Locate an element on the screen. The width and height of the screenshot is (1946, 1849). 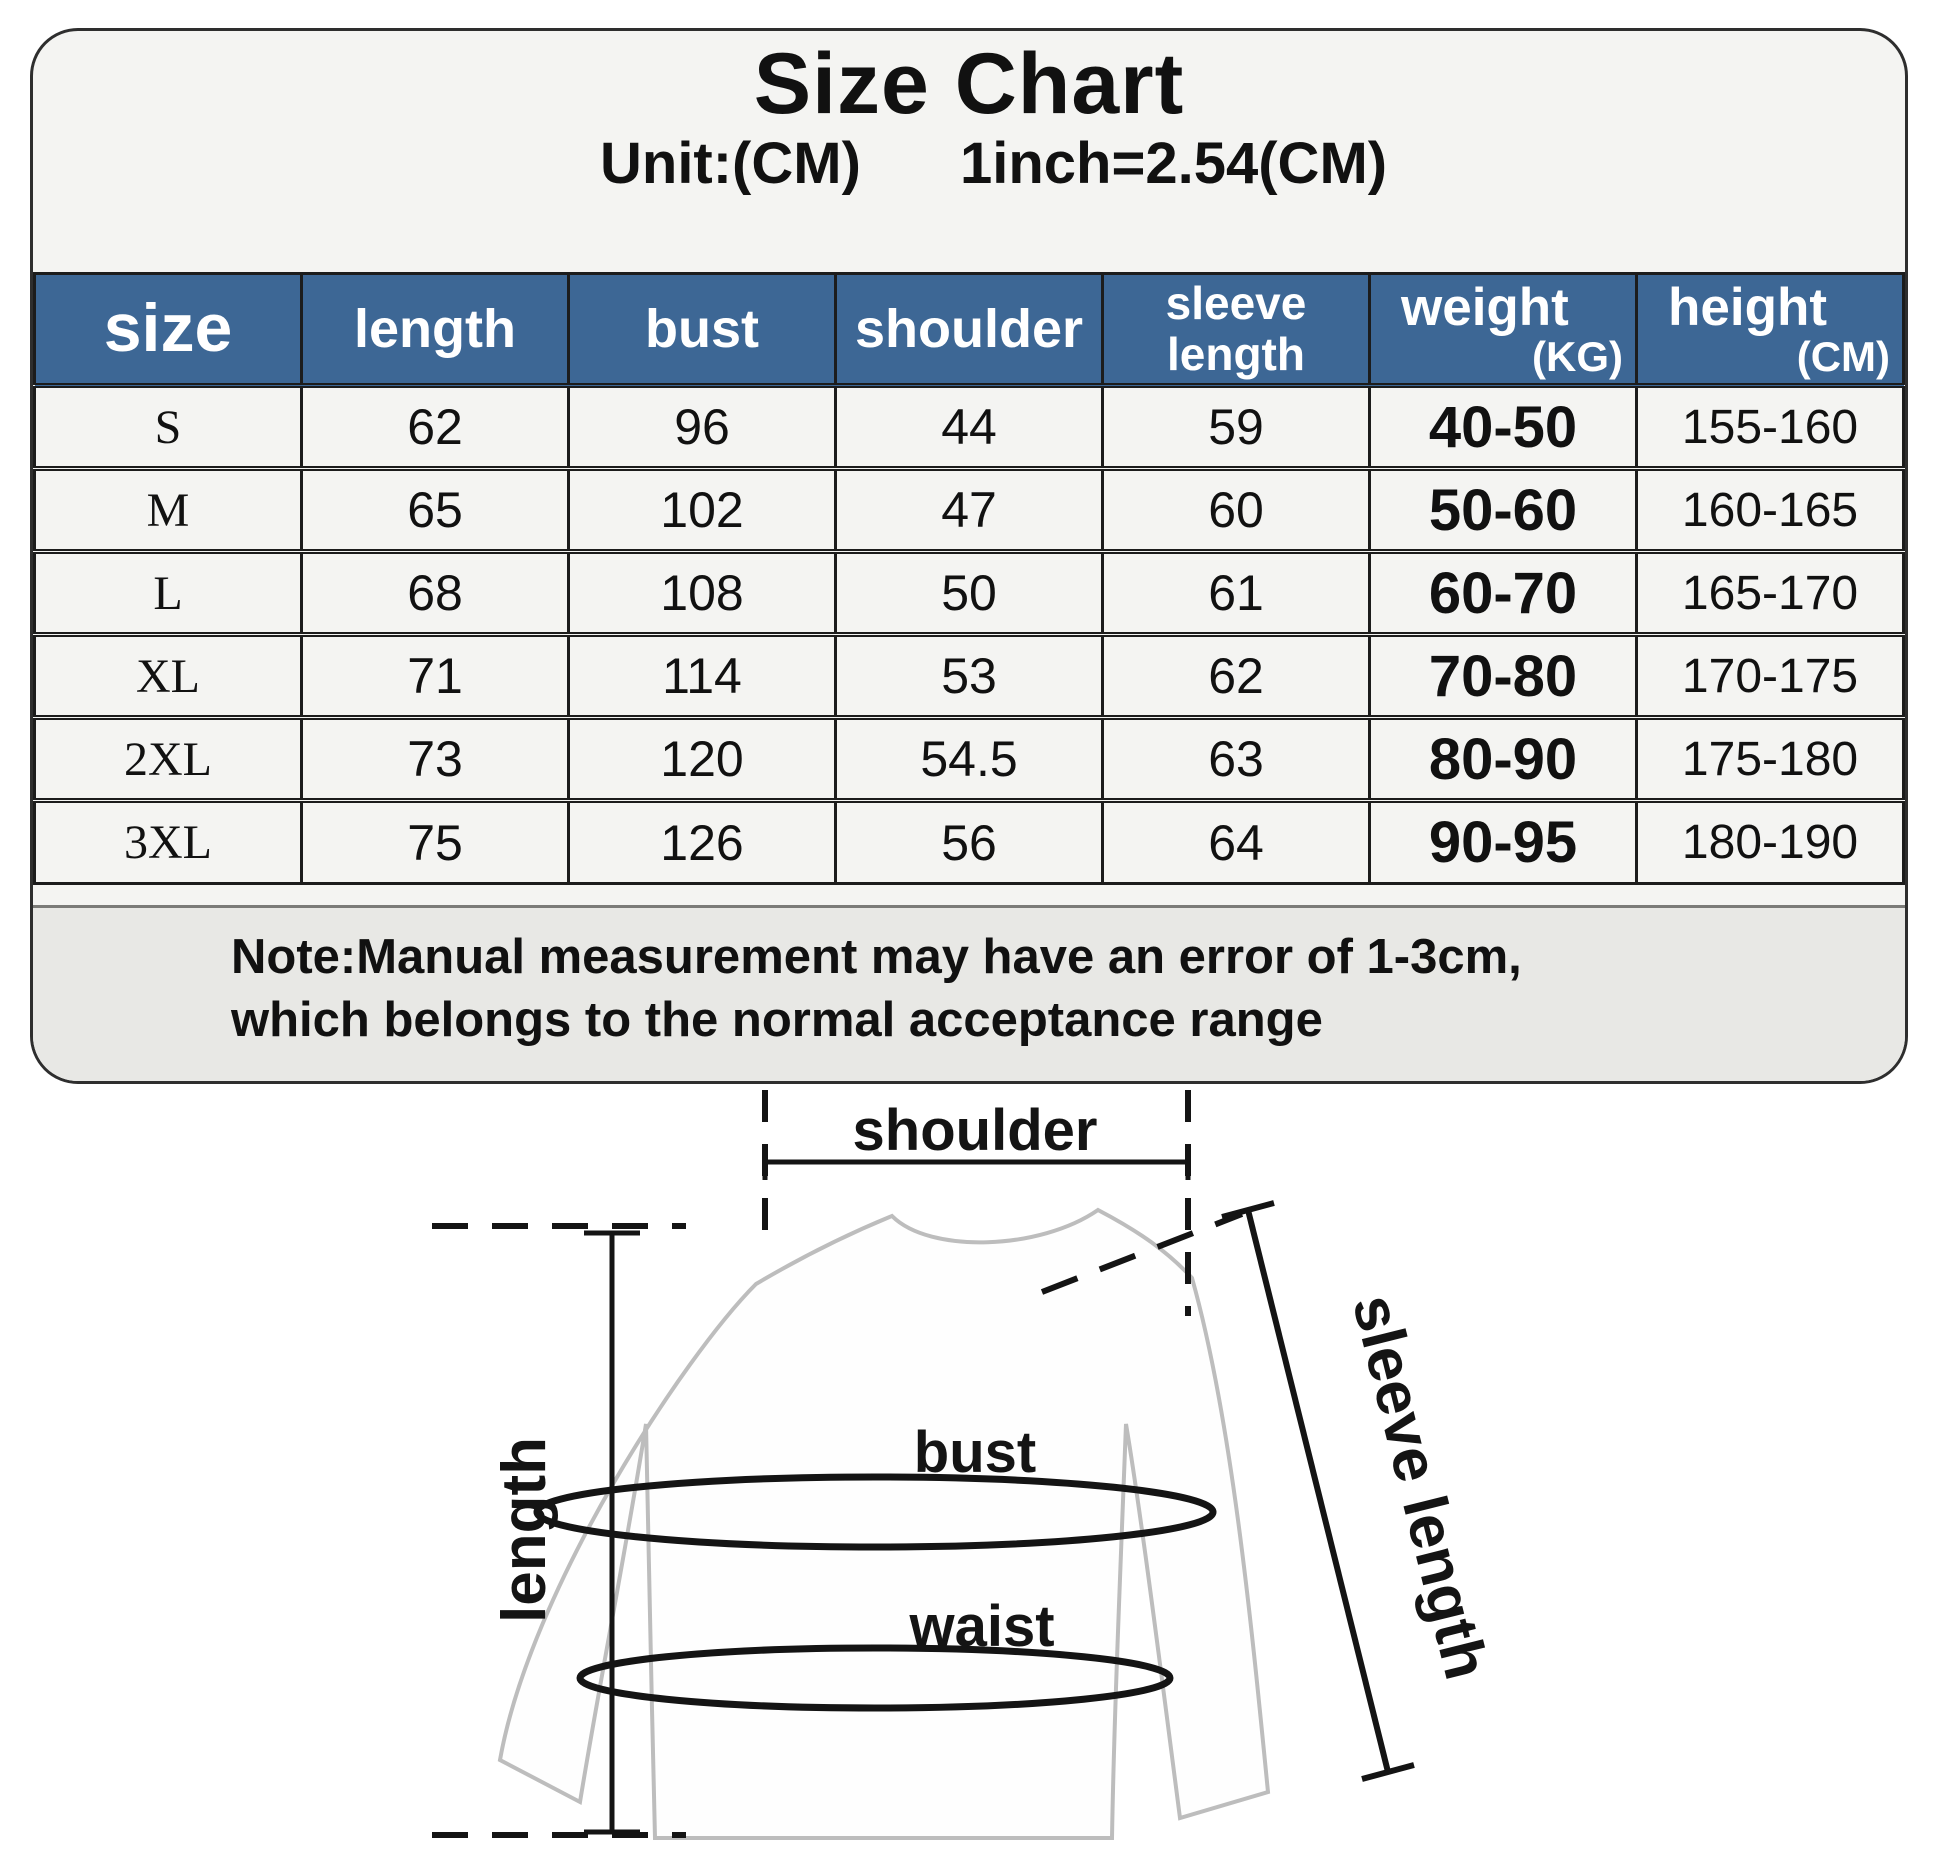
column-header-shoulder: shoulder is located at coordinates (969, 330).